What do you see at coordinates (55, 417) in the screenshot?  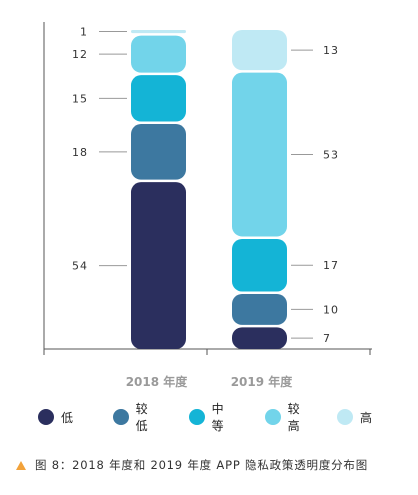 I see `legend-item-0: 低` at bounding box center [55, 417].